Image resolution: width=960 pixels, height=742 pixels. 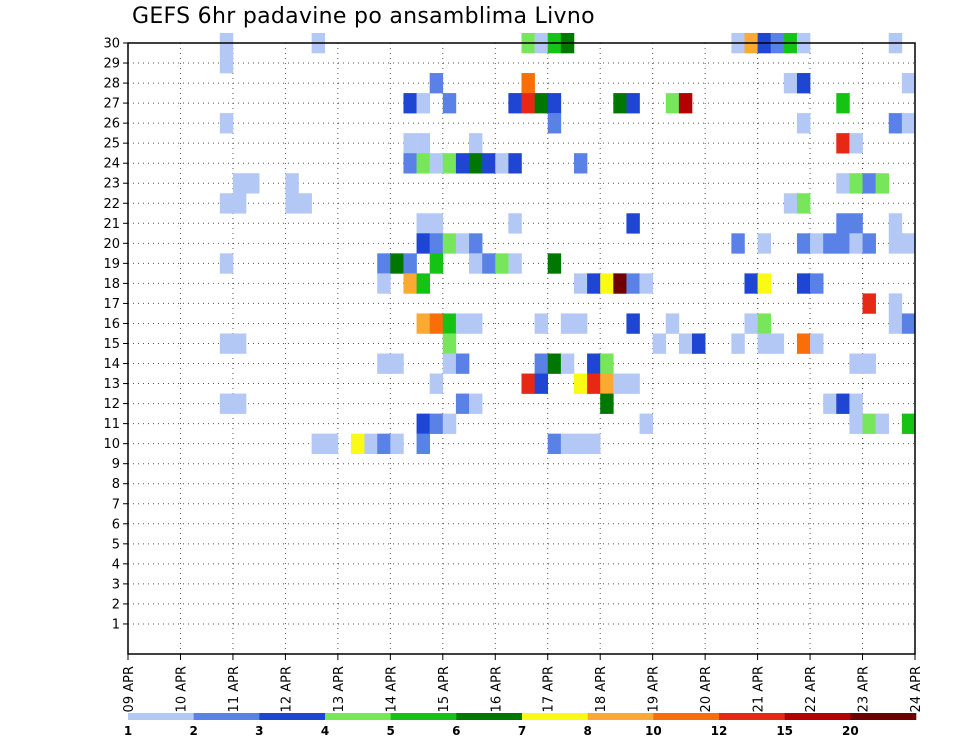 I want to click on x-tick-label: 13 APR, so click(x=339, y=689).